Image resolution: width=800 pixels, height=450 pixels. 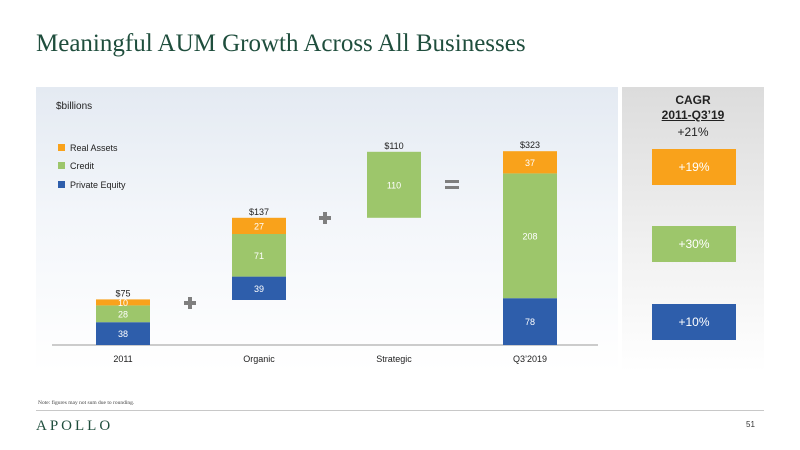 I want to click on cagr-title: CAGR, so click(x=693, y=100).